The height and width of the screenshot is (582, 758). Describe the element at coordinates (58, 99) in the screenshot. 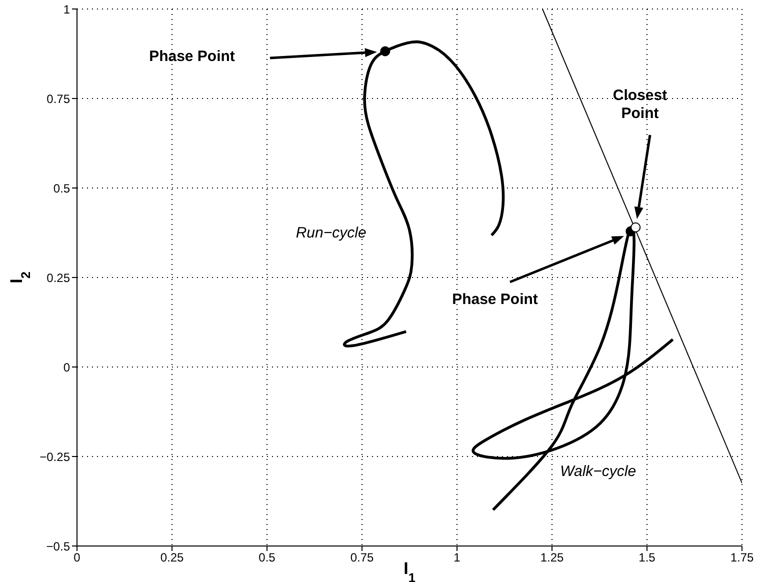

I see `y-tick-label: 0.75` at that location.